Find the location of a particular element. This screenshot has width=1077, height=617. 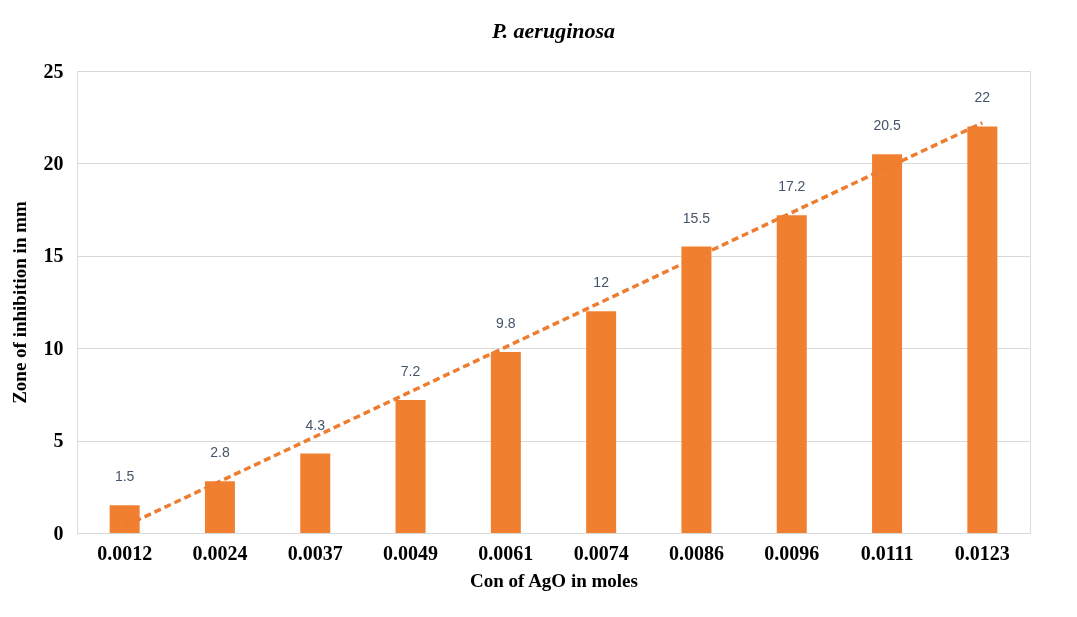

x-tick-label: 0.0061 is located at coordinates (506, 552).